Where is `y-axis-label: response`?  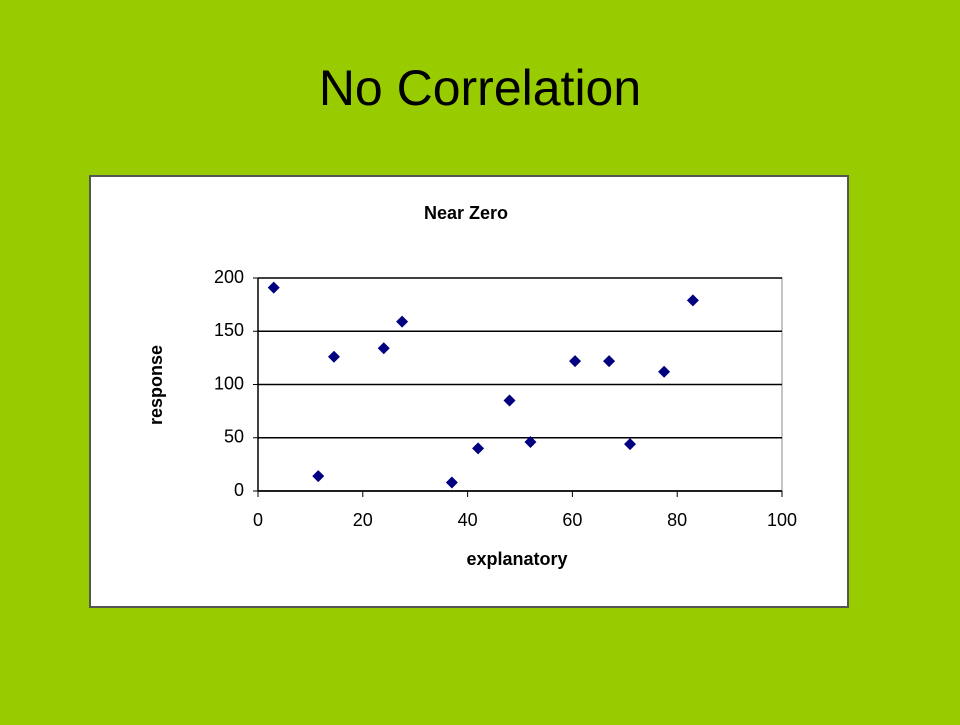 y-axis-label: response is located at coordinates (156, 385).